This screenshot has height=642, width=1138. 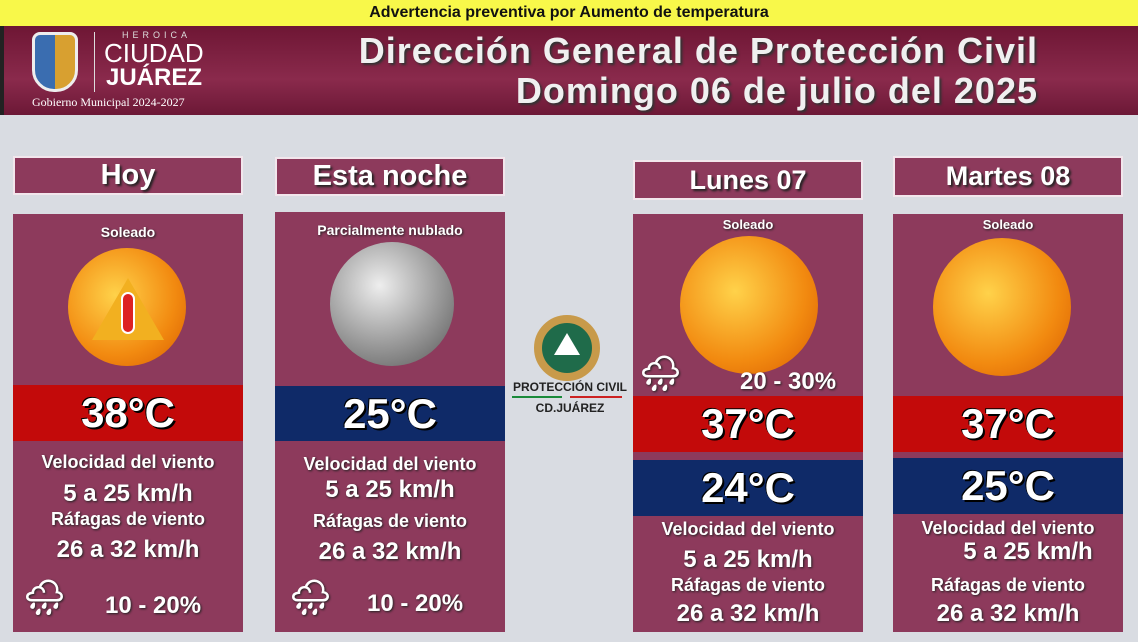 I want to click on sun-thermometer-warning-icon, so click(x=127, y=307).